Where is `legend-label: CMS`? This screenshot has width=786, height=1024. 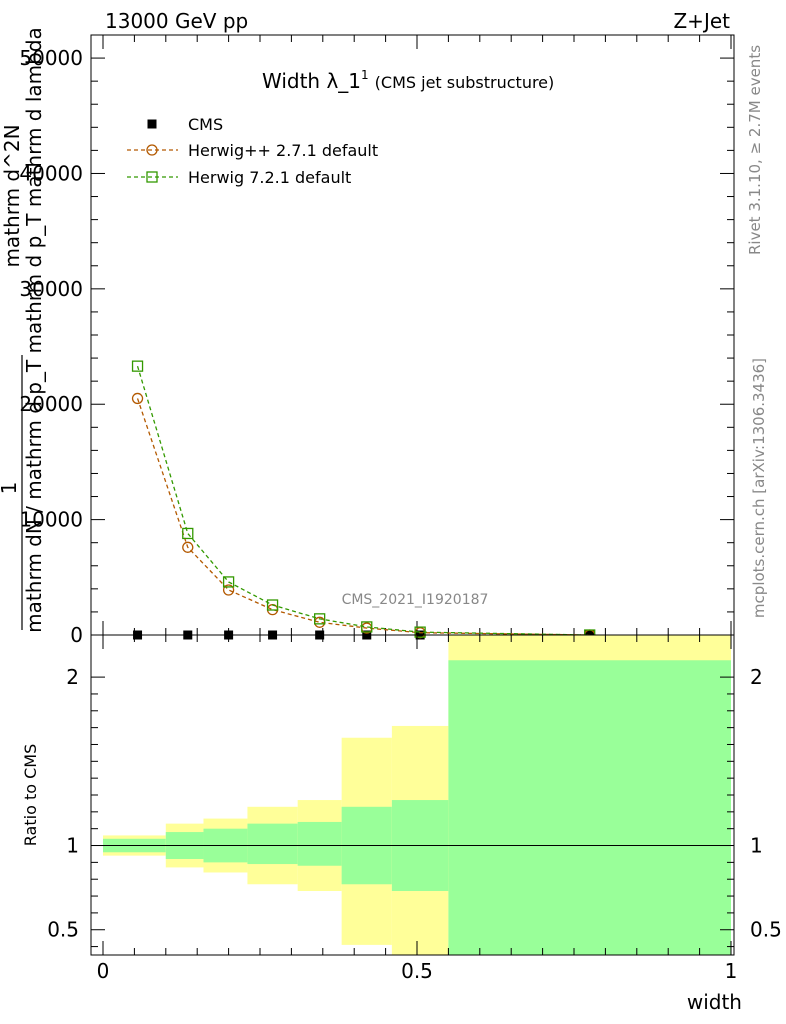
legend-label: CMS is located at coordinates (205, 124).